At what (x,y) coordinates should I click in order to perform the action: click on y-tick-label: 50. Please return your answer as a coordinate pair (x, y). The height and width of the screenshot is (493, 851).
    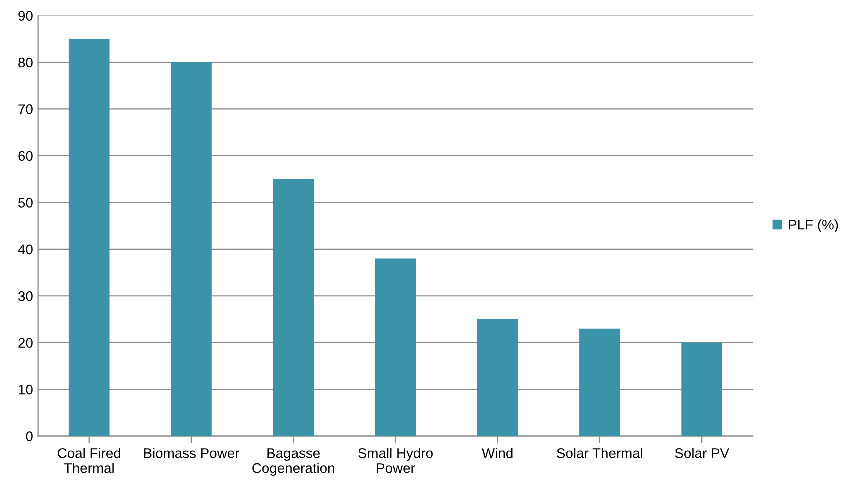
    Looking at the image, I should click on (25, 203).